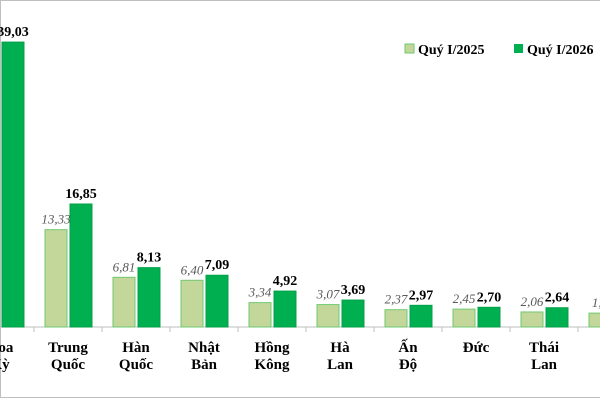 Image resolution: width=600 pixels, height=400 pixels. I want to click on data-label-2026: 2,64, so click(557, 298).